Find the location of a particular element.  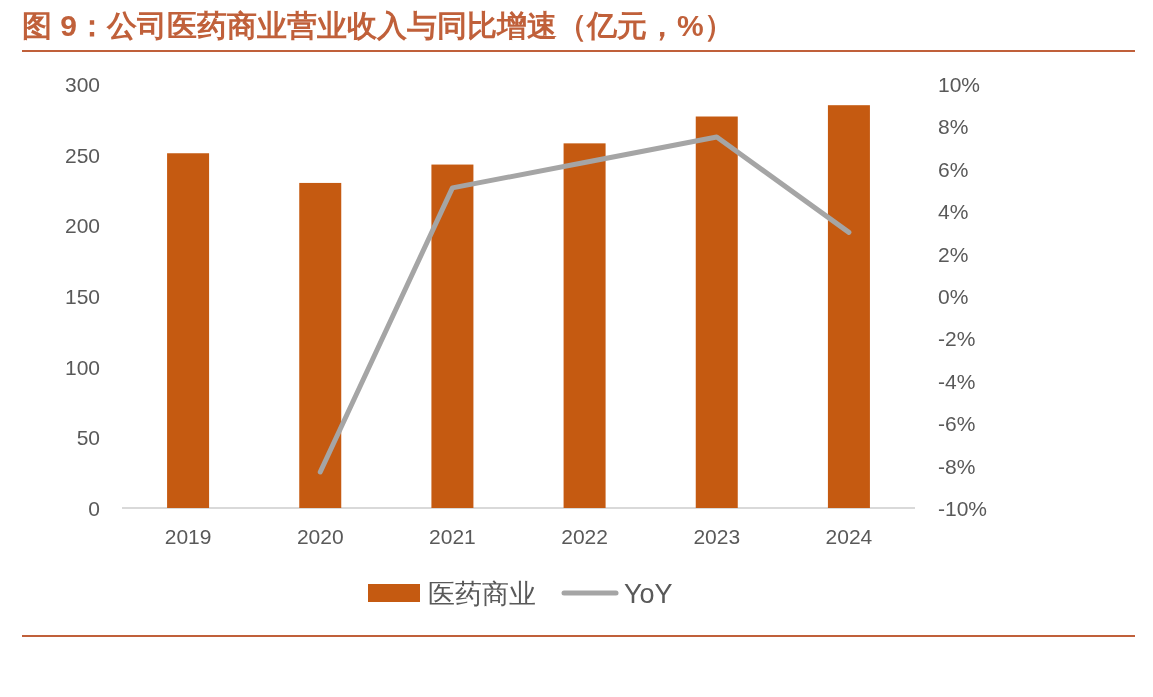

y-tick-label: 100 is located at coordinates (82, 367).